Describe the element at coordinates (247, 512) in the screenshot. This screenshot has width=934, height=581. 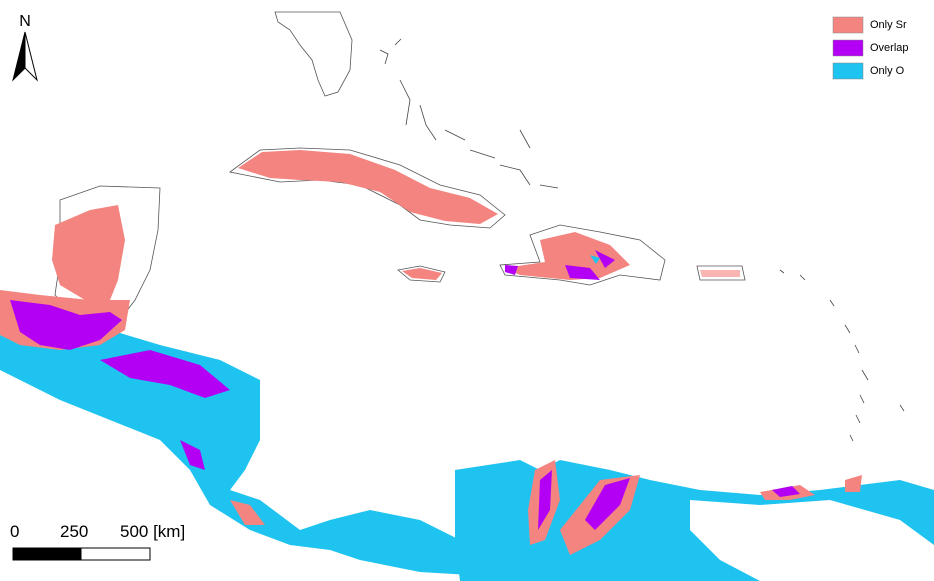
I see `costa-rica-only-sr` at that location.